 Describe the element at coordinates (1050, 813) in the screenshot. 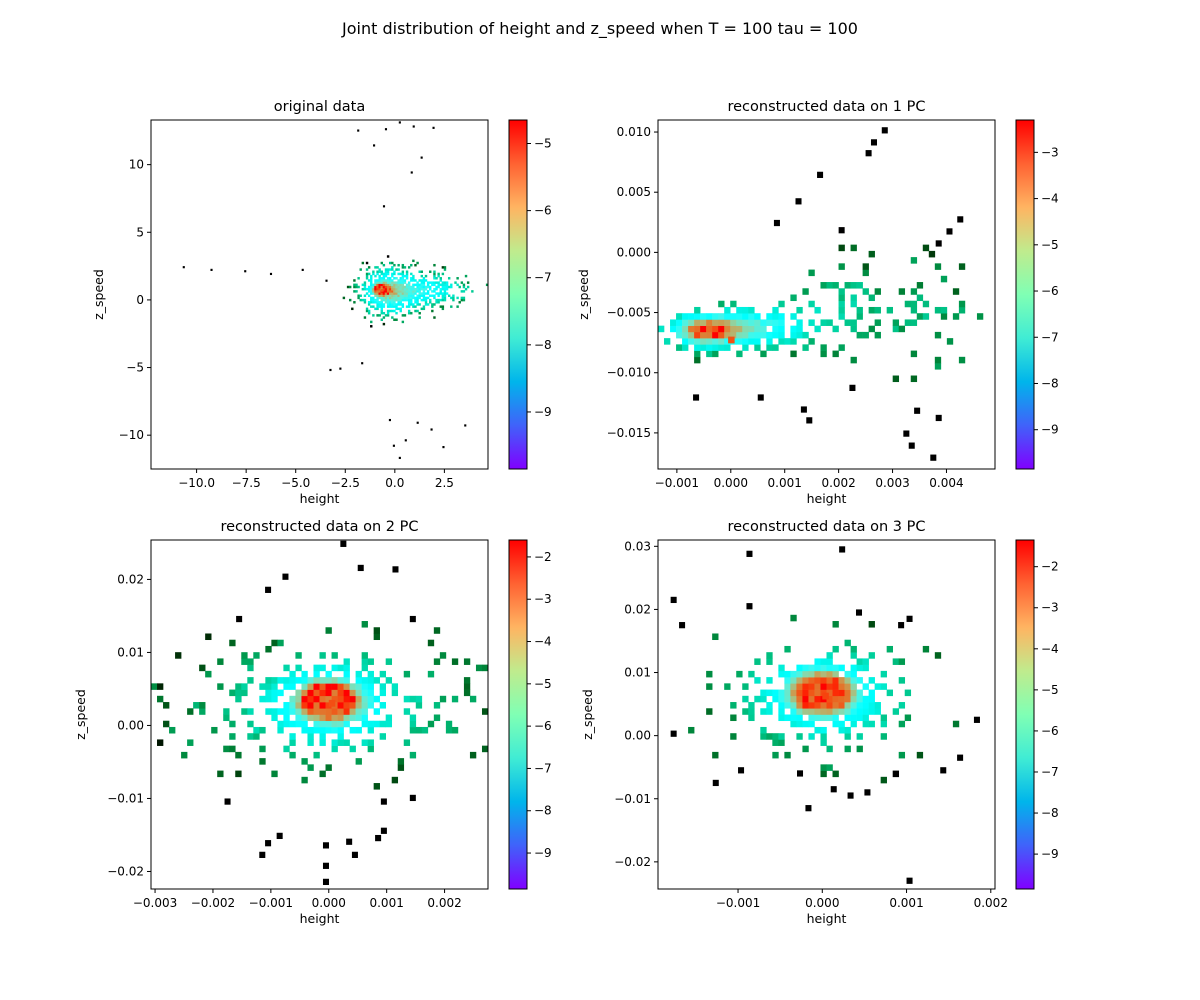

I see `colorbar-tick-label: −8` at that location.